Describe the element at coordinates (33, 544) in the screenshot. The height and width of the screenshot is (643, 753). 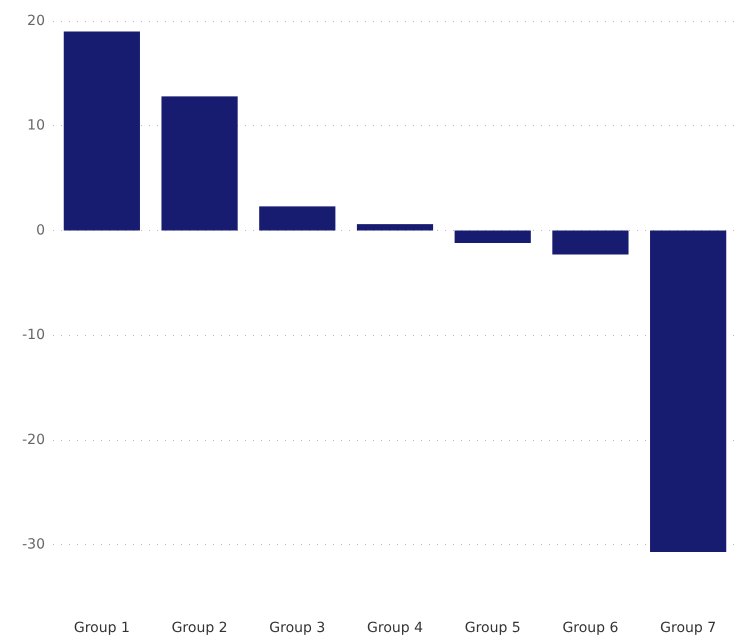
I see `y-tick-label: -30` at that location.